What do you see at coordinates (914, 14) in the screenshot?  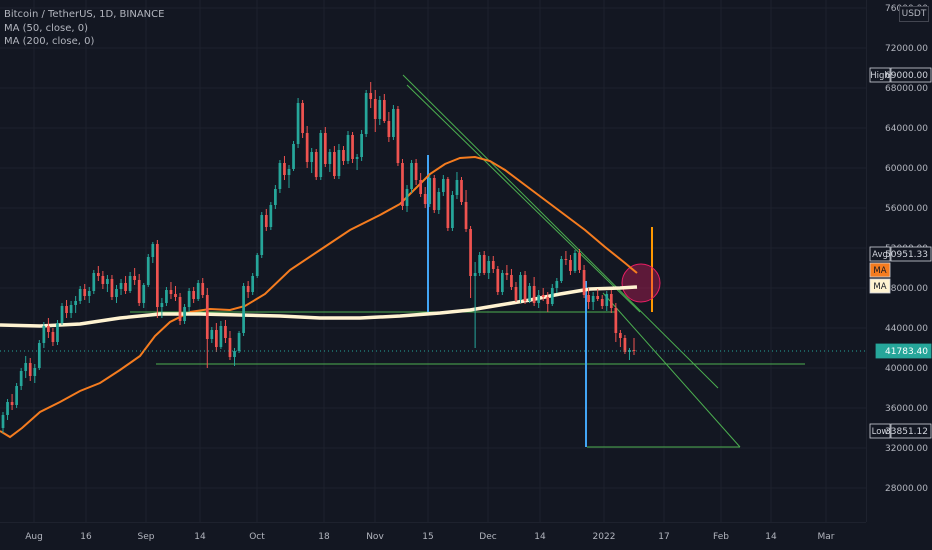 I see `currency-label: USDT` at bounding box center [914, 14].